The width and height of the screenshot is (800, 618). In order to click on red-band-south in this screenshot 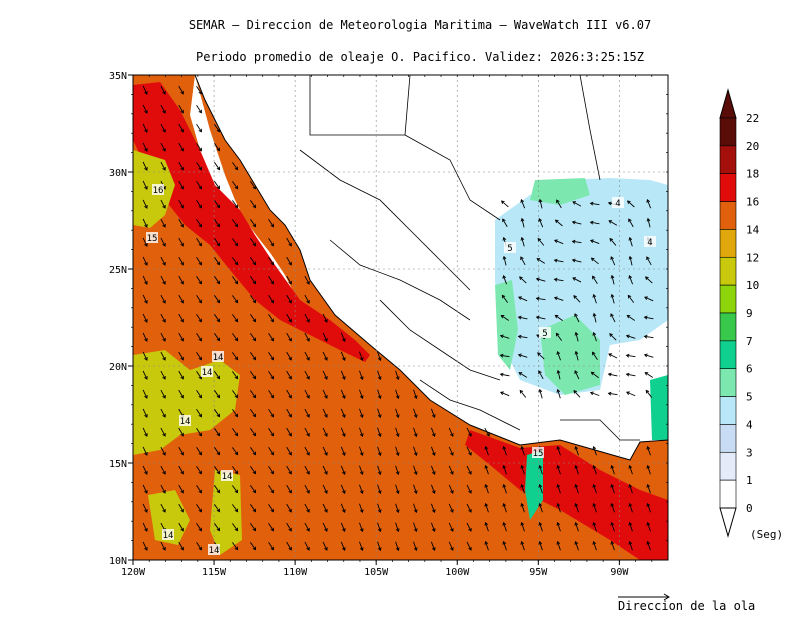, I will do `click(566, 495)`.